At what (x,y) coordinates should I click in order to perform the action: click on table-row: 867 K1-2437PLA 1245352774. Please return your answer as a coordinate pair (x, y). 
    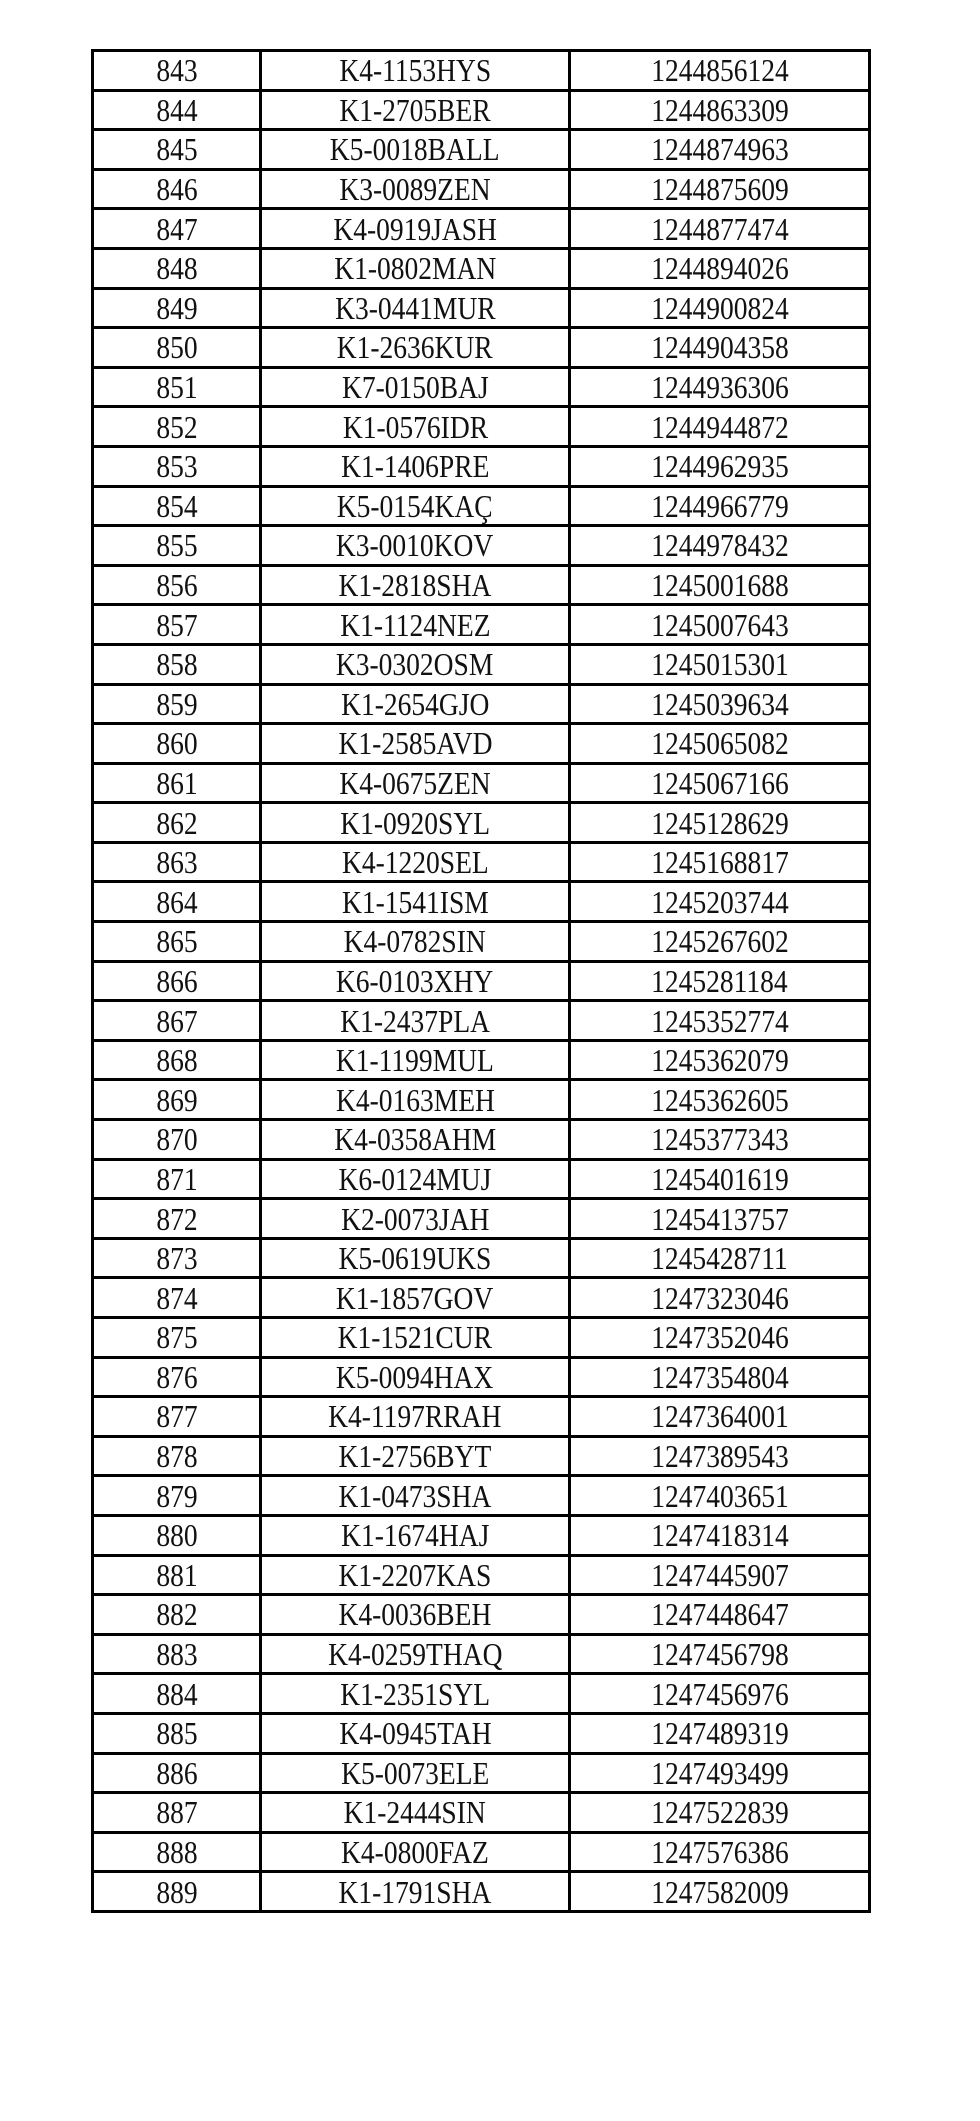
    Looking at the image, I should click on (481, 1020).